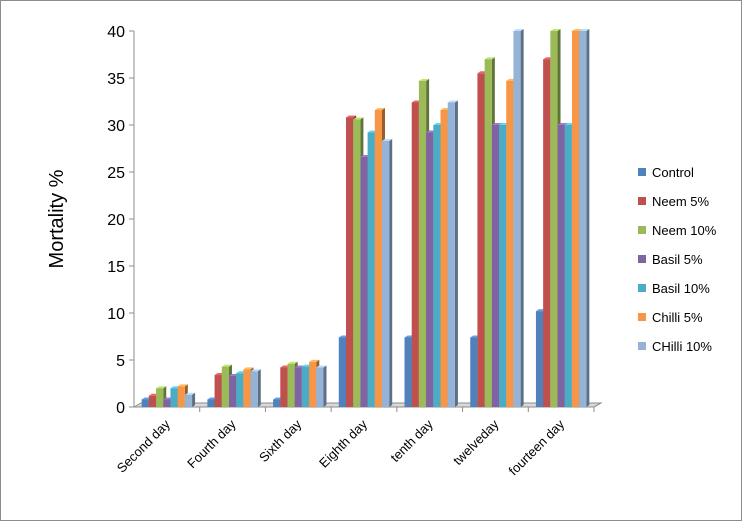  I want to click on legend-label: Neem 10%, so click(684, 230).